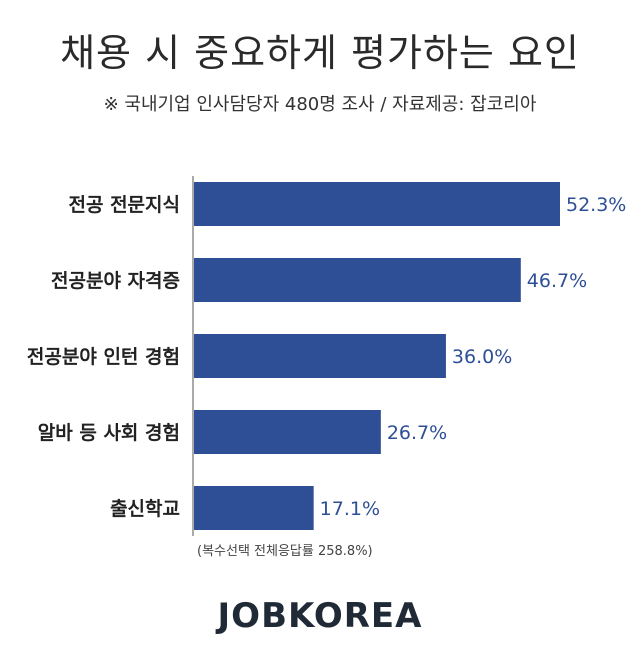  I want to click on value-label-2: 36.0%, so click(482, 357).